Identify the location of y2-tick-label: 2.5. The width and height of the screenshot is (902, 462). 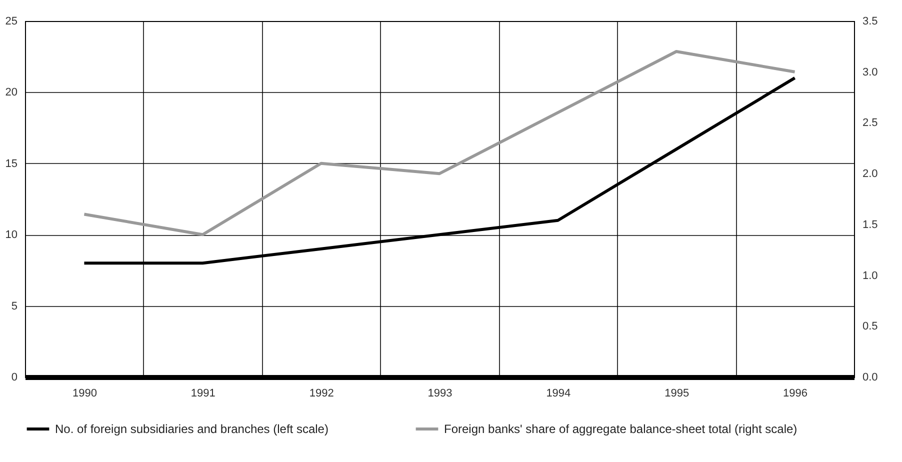
(870, 123).